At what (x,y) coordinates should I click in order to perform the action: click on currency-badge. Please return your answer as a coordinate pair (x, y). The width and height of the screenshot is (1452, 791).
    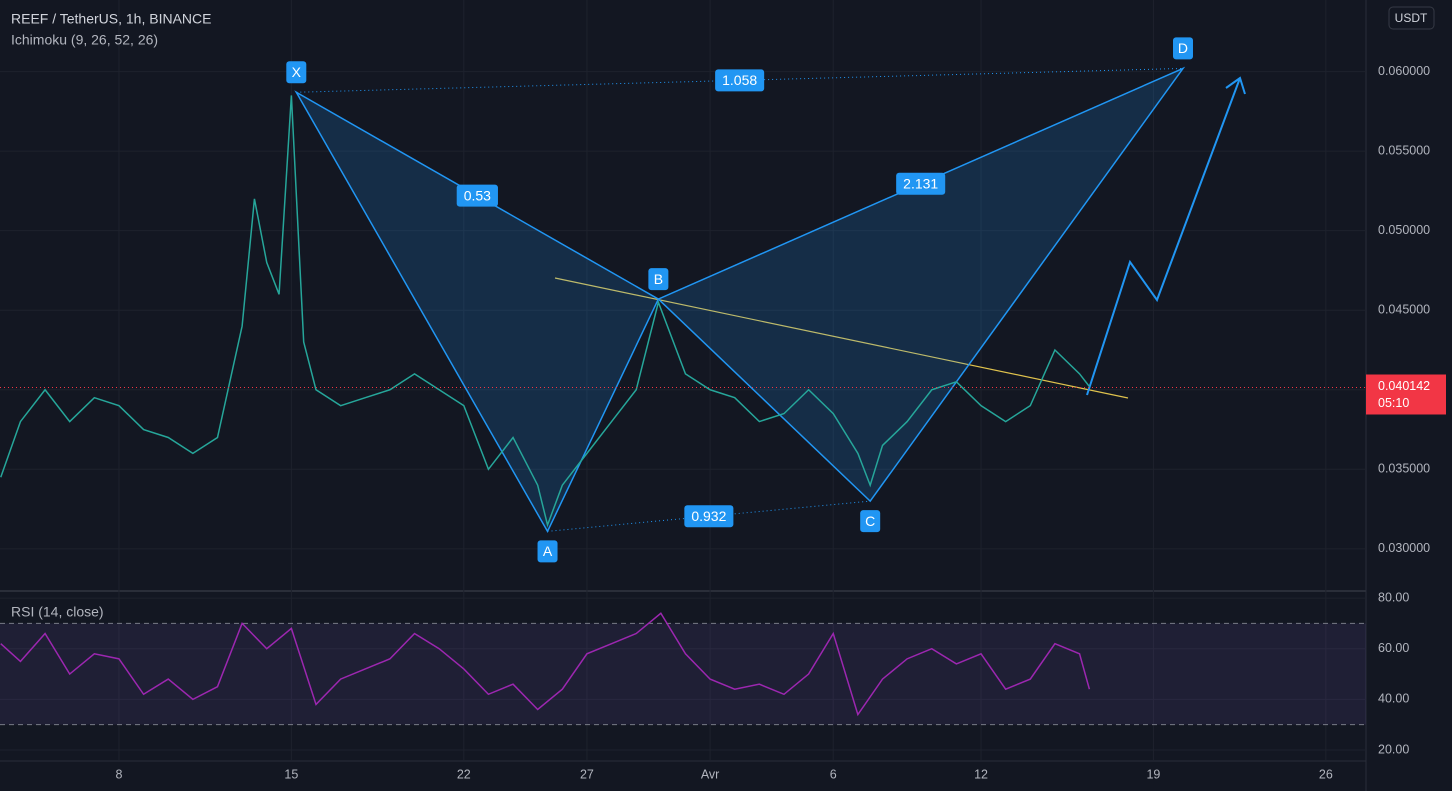
    Looking at the image, I should click on (1411, 18).